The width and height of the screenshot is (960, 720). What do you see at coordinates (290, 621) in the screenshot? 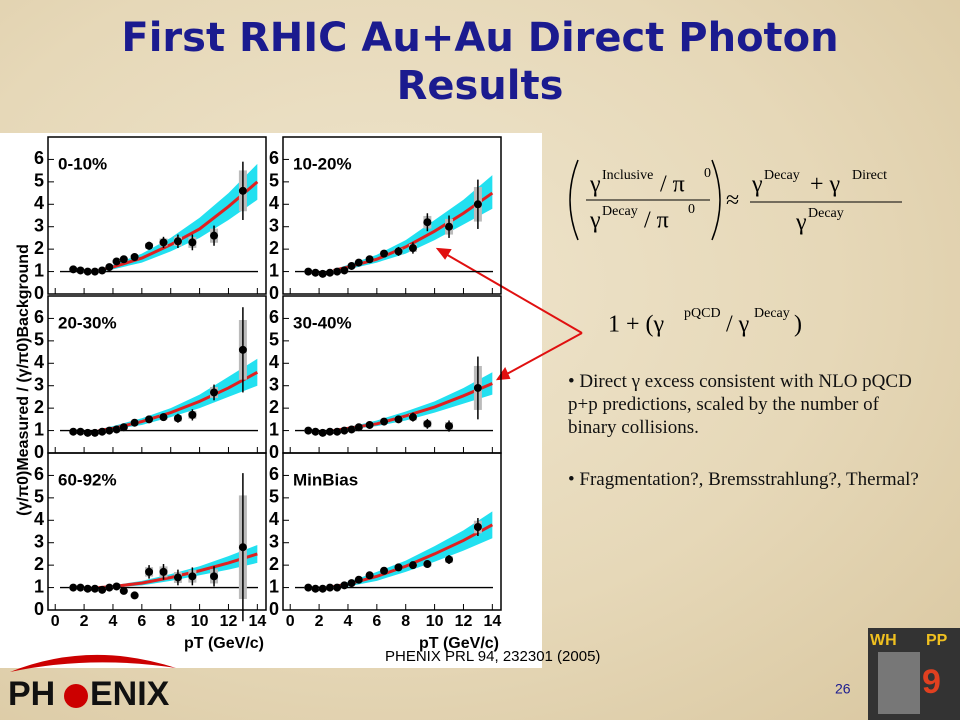
I see `x-tick-label: 0` at bounding box center [290, 621].